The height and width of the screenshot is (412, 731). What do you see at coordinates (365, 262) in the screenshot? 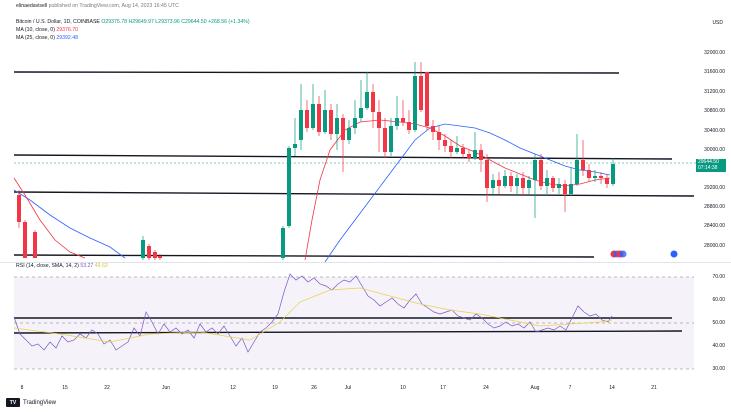
I see `pane-separator` at bounding box center [365, 262].